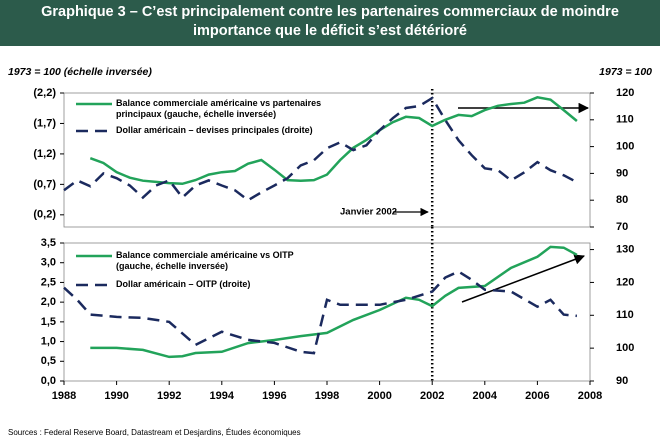 The image size is (660, 441). Describe the element at coordinates (368, 212) in the screenshot. I see `annotation: Janvier 2002` at that location.